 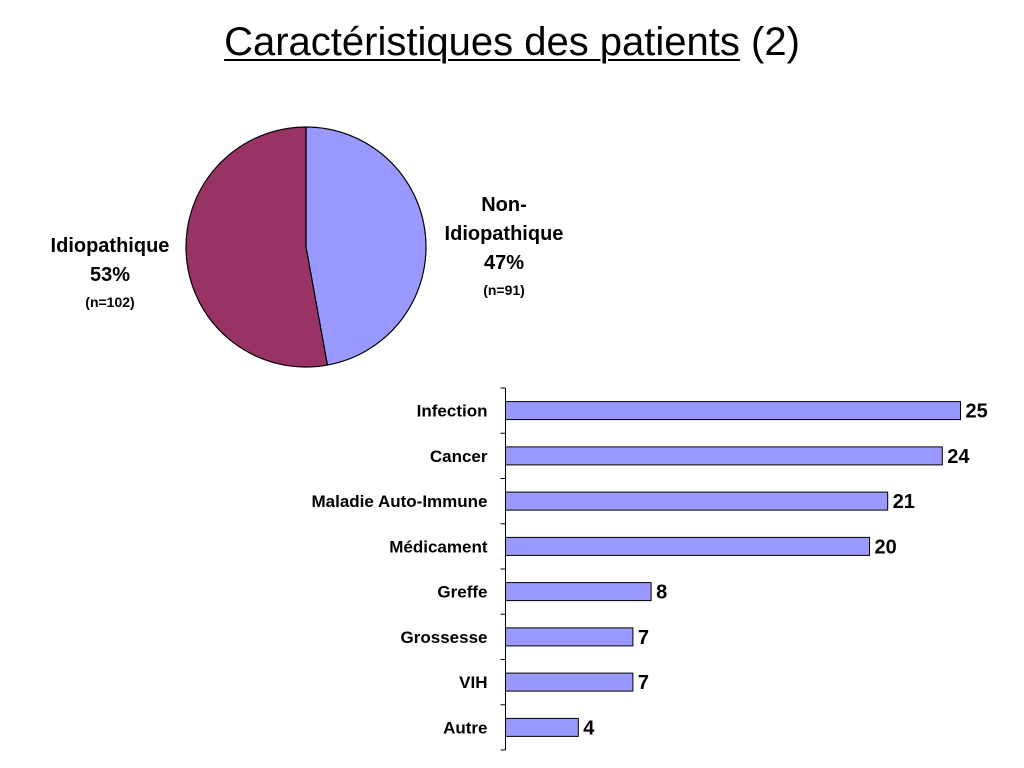 What do you see at coordinates (643, 638) in the screenshot?
I see `bar-value-label-grossesse: 7` at bounding box center [643, 638].